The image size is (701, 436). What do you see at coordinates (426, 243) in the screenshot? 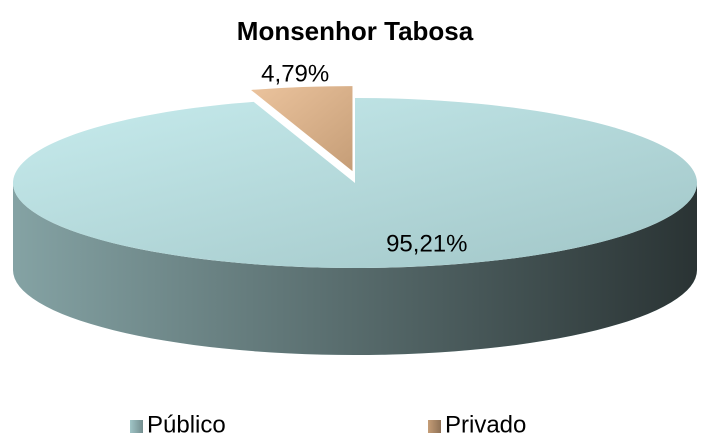
I see `data-label: 95,21%` at bounding box center [426, 243].